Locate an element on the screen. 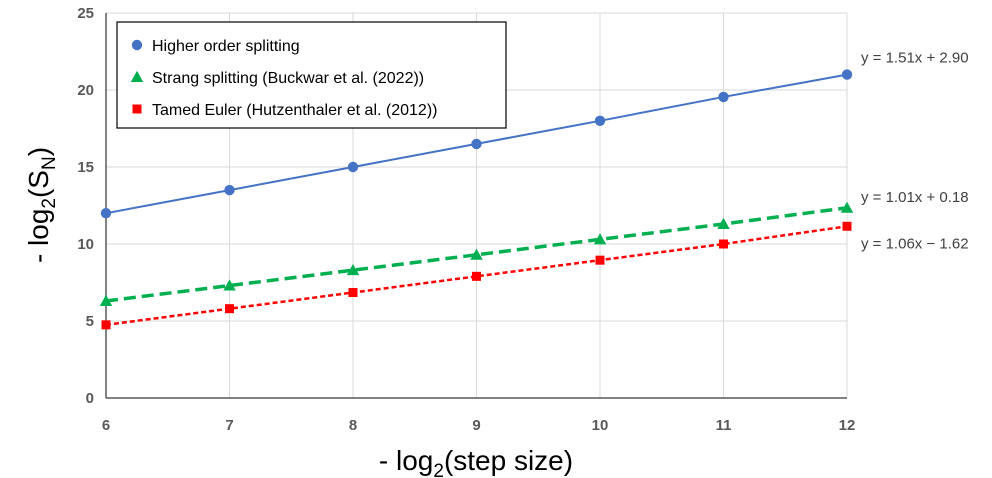 The image size is (992, 478). x-tick-label: 7 is located at coordinates (229, 425).